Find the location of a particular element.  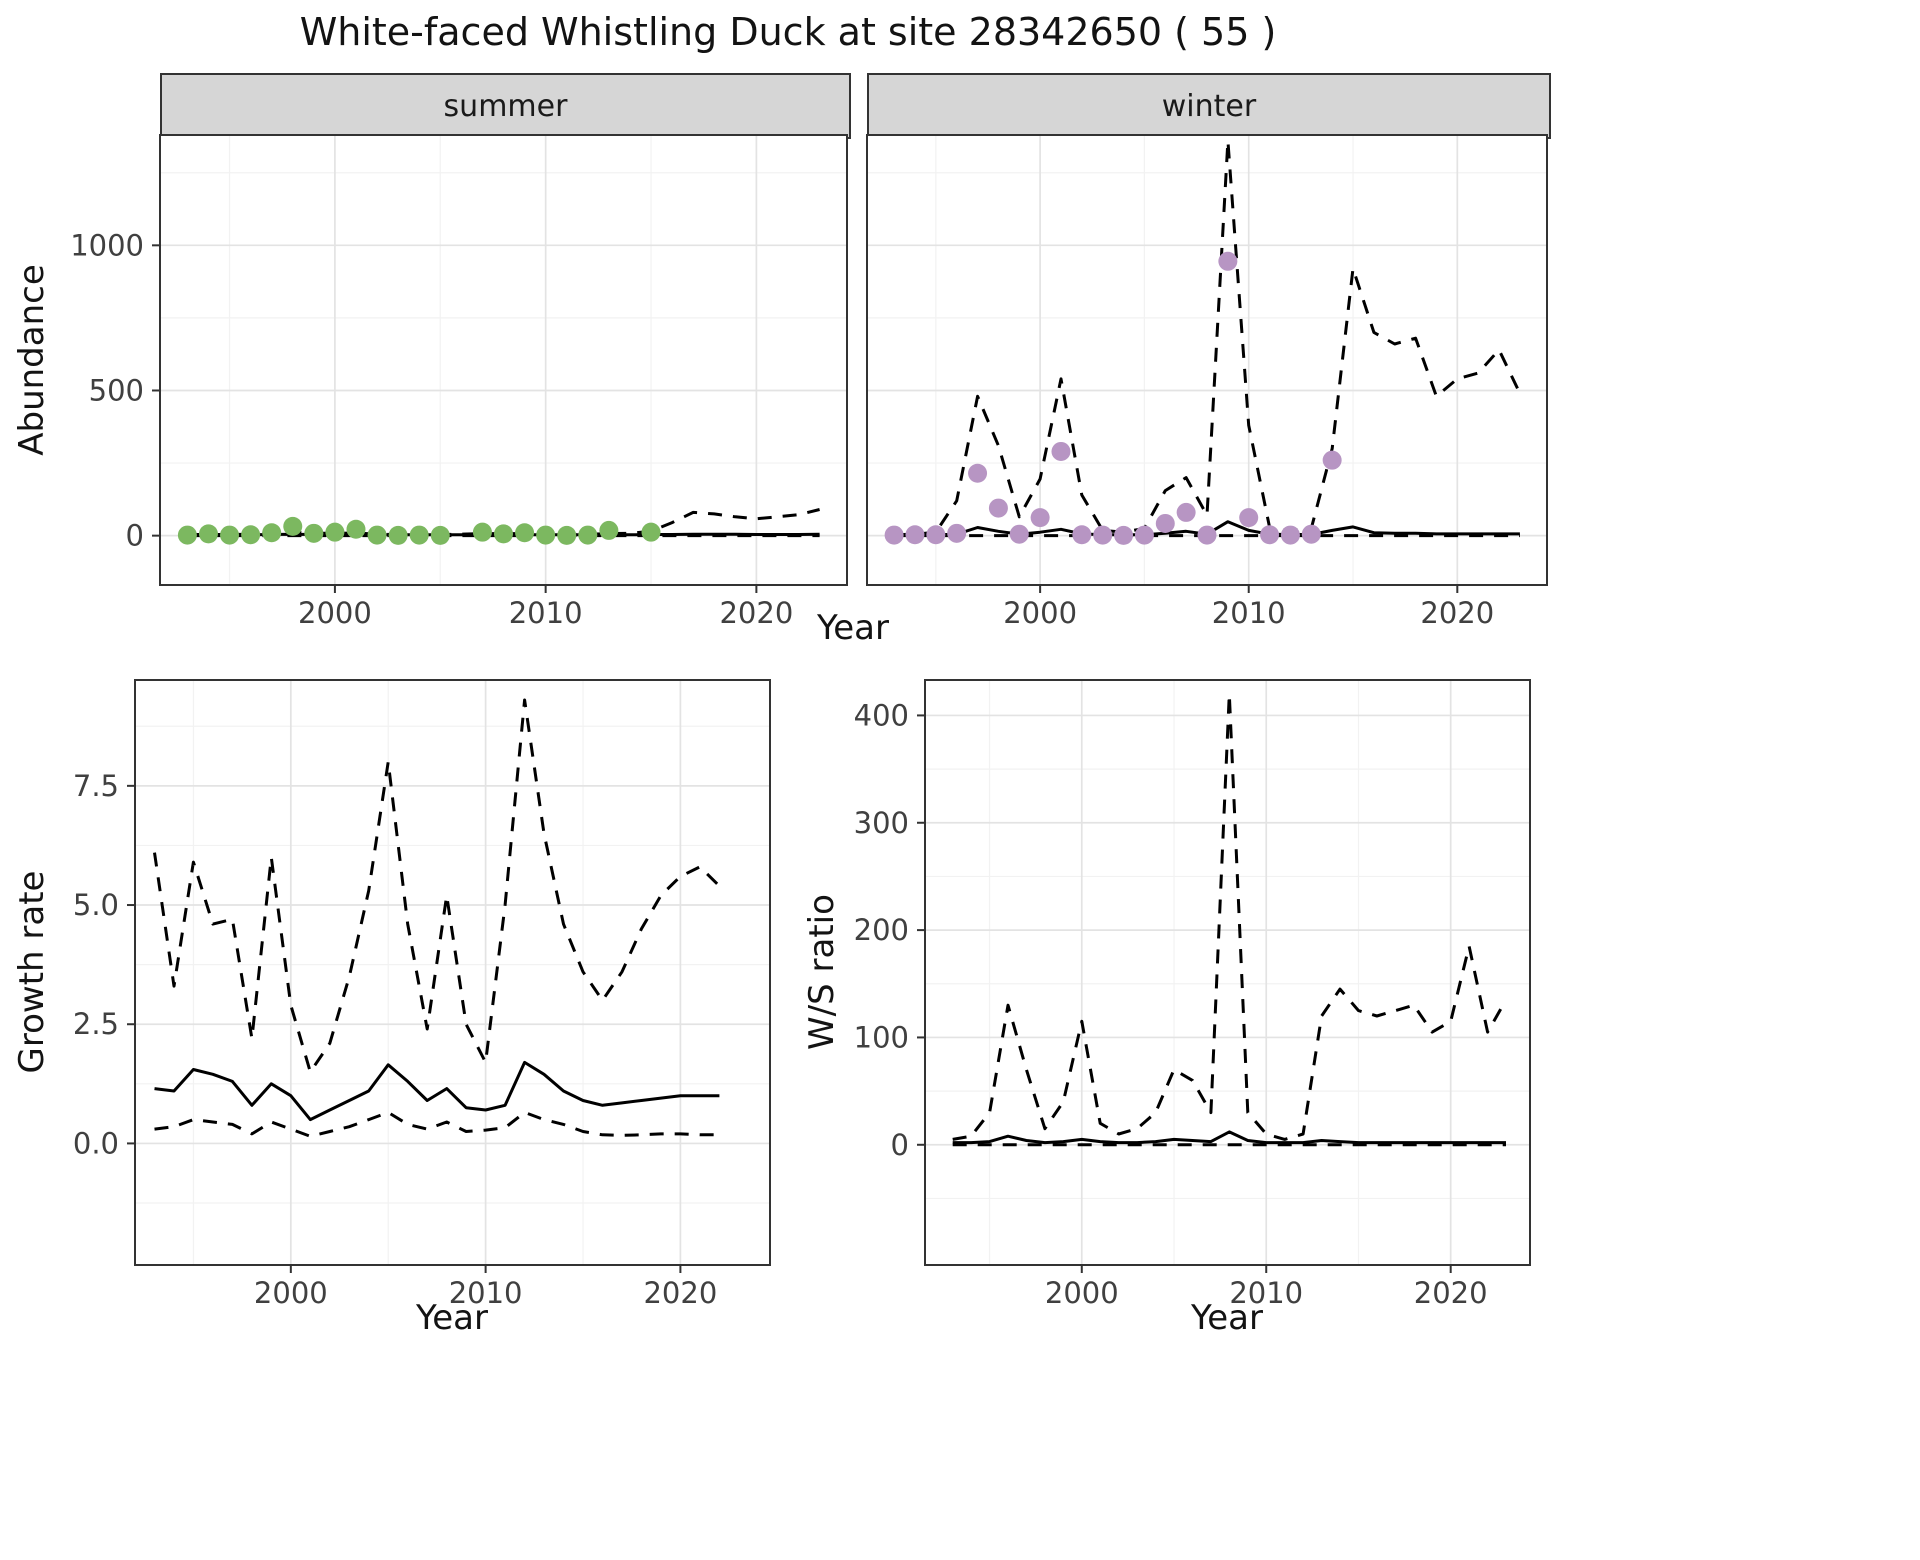

ws-ratio-axis-title: W/S ratio is located at coordinates (822, 972).